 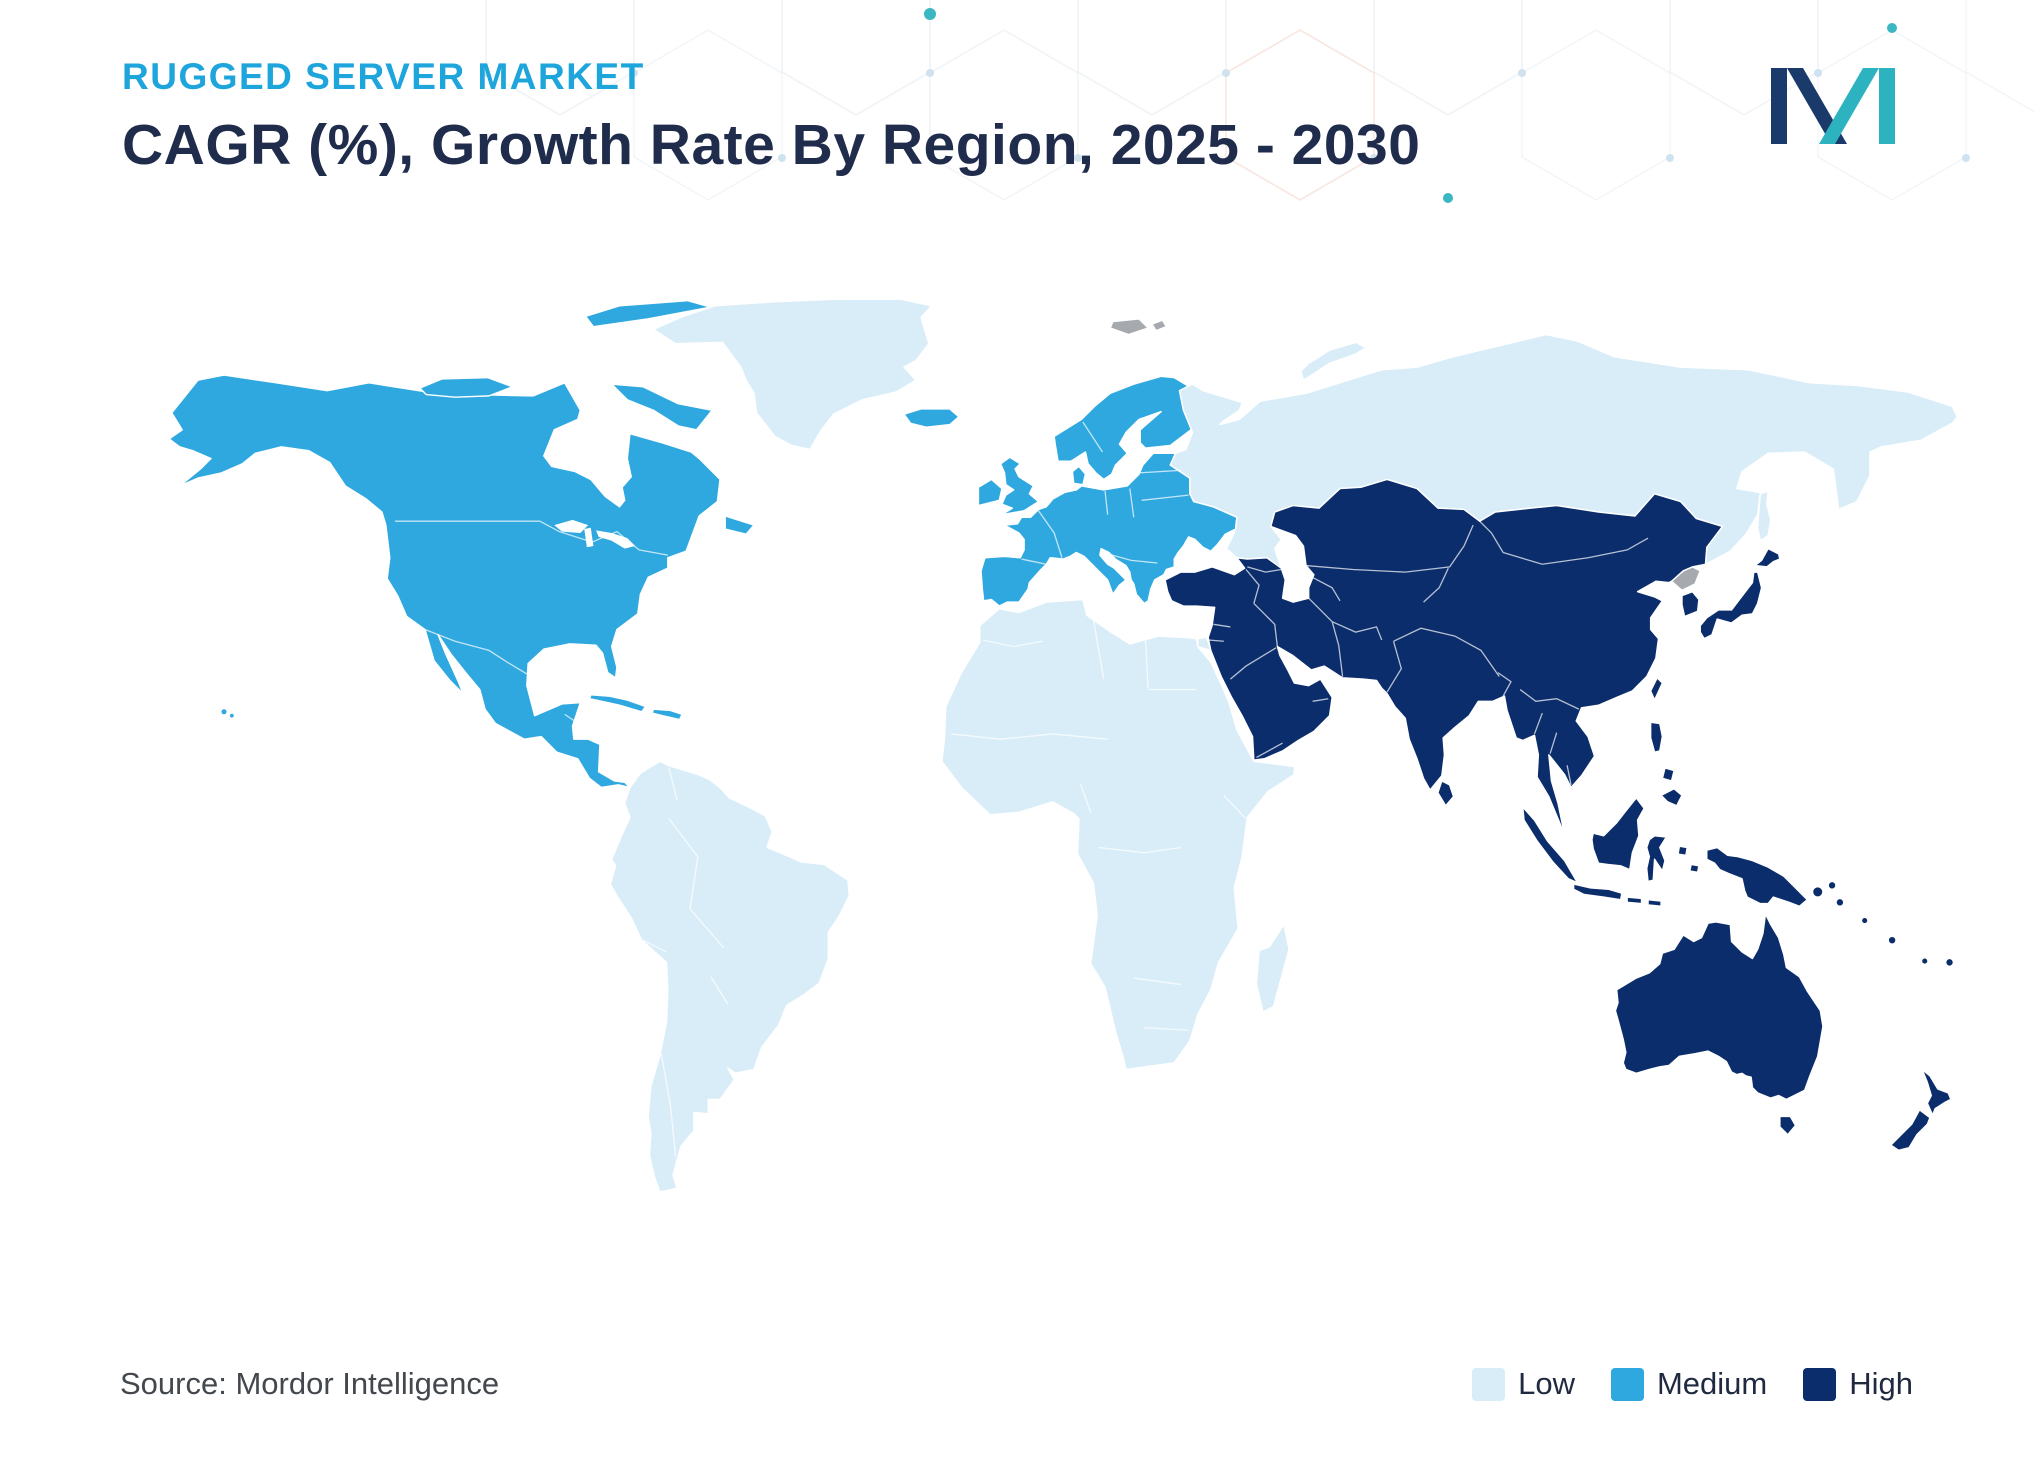 I want to click on region-iceland, so click(x=931, y=418).